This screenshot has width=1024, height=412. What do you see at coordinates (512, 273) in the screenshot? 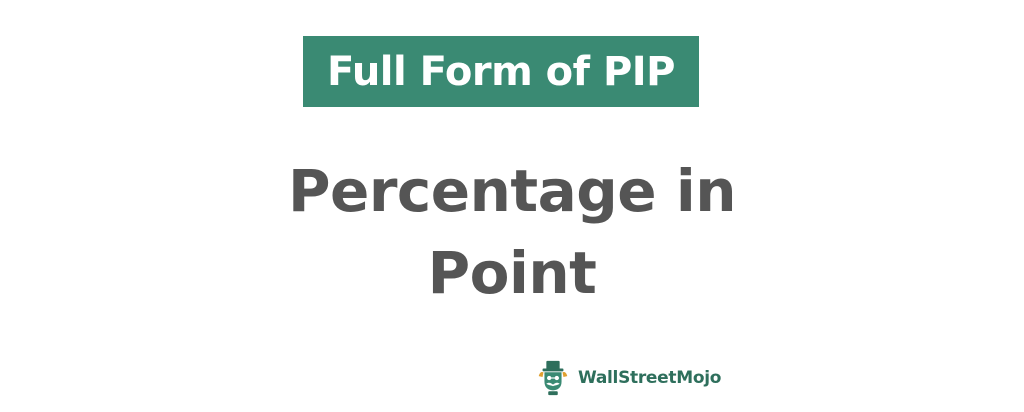
I see `definition-line-2: Point` at bounding box center [512, 273].